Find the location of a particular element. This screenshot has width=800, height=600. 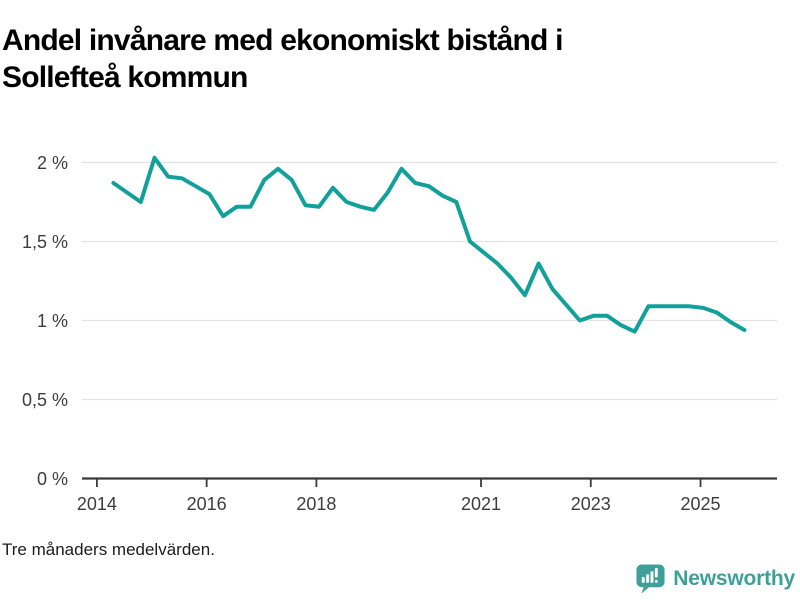

newsworthy-logo-icon is located at coordinates (650, 579).